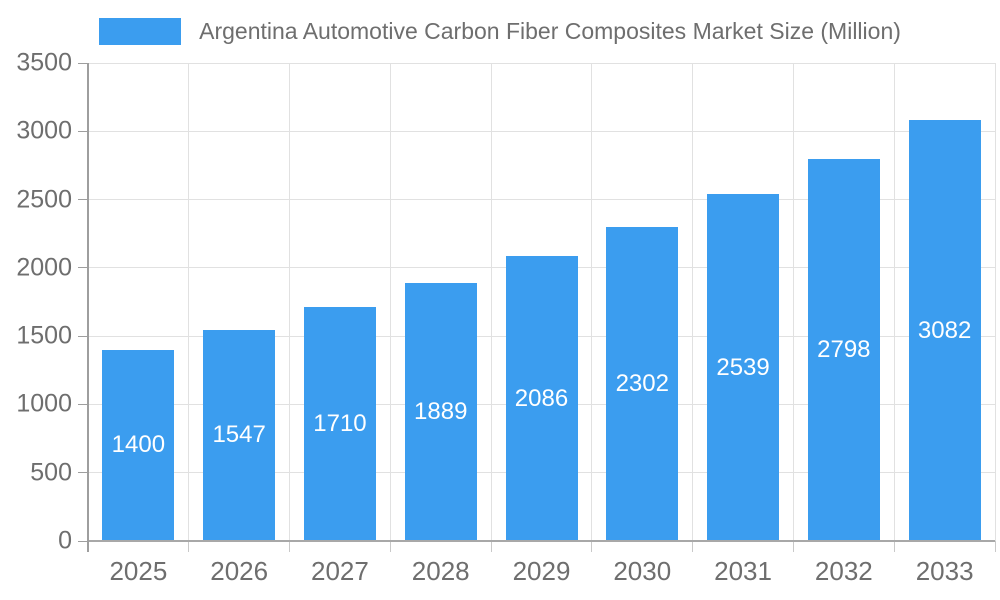 The height and width of the screenshot is (600, 1000). I want to click on x-axis-label: 2029, so click(541, 571).